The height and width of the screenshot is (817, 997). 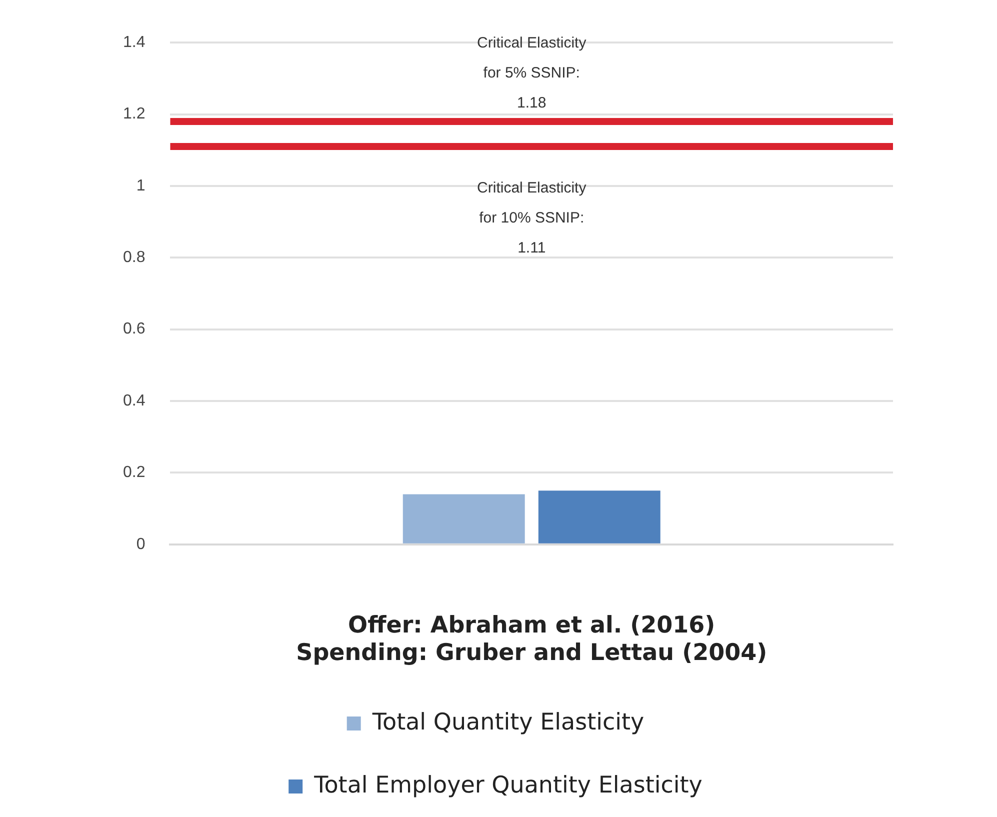 What do you see at coordinates (134, 473) in the screenshot?
I see `y-tick-label: 0.2` at bounding box center [134, 473].